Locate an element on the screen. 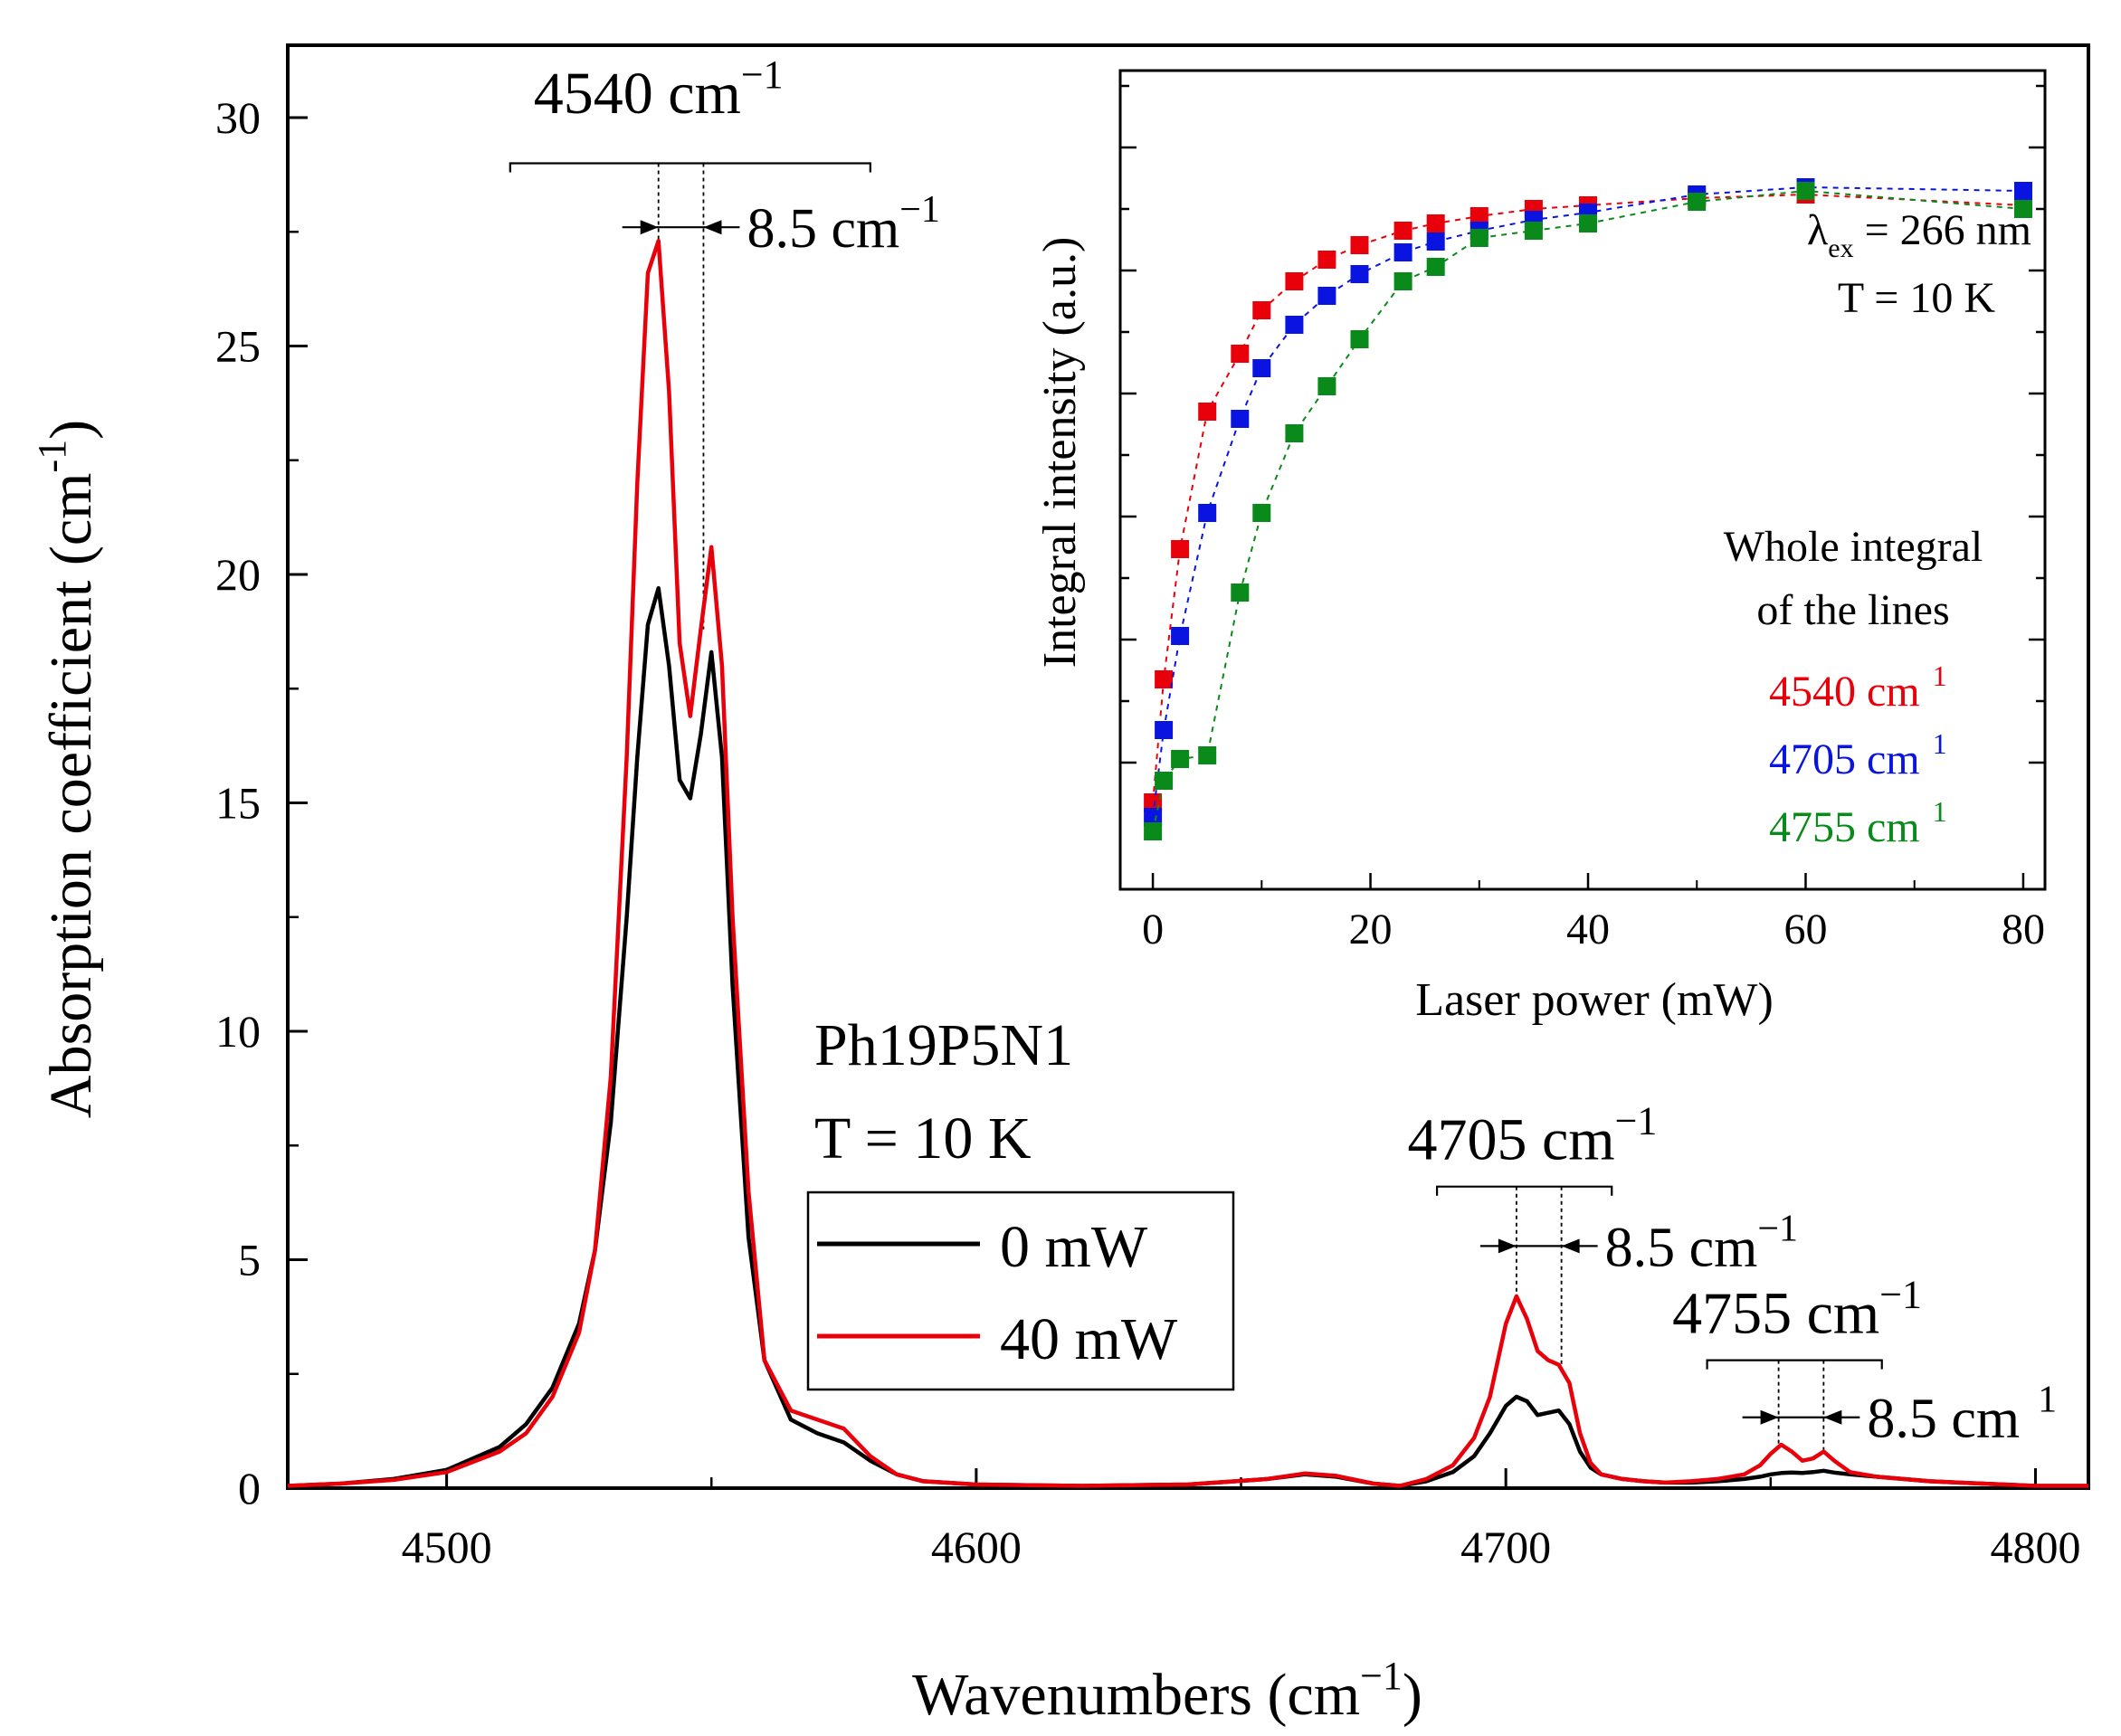  inset-x-tick-label: 60 is located at coordinates (1805, 929).